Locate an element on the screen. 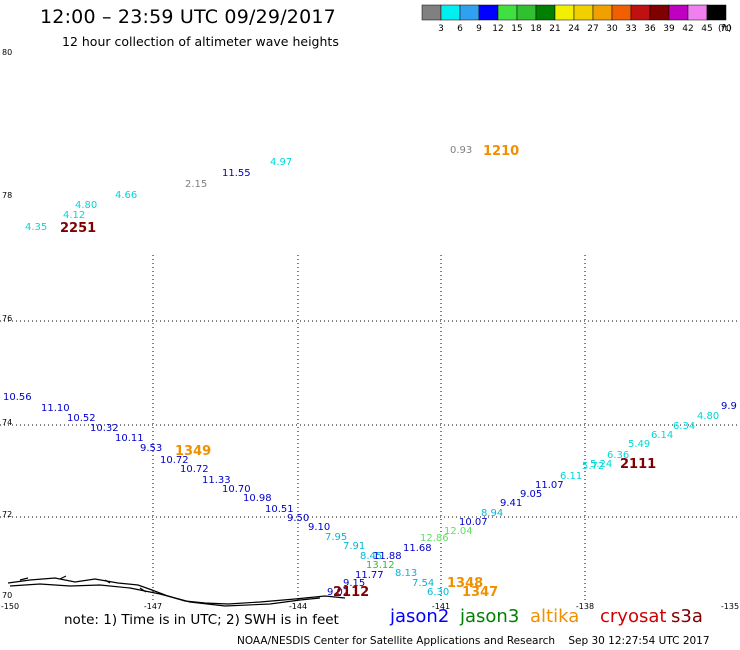  legend-label: 9 is located at coordinates (479, 29).